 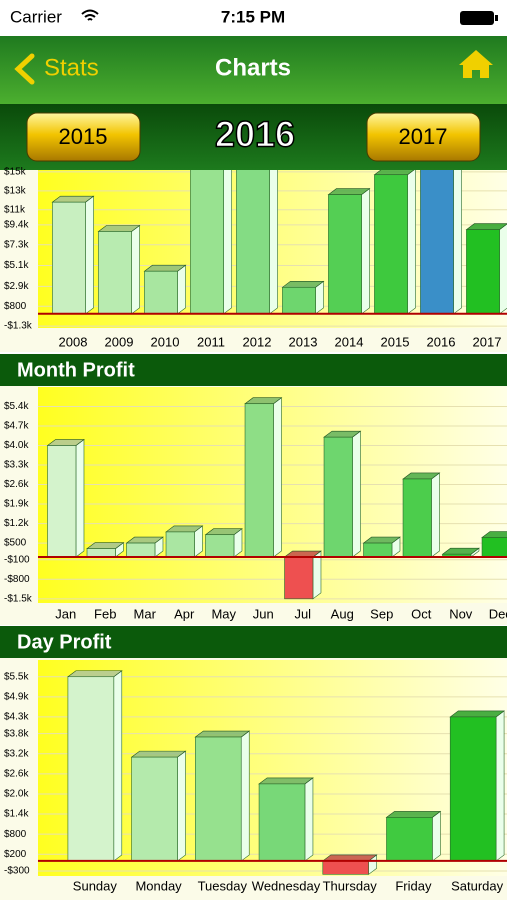 I want to click on previous-year: 2015, so click(x=83, y=136).